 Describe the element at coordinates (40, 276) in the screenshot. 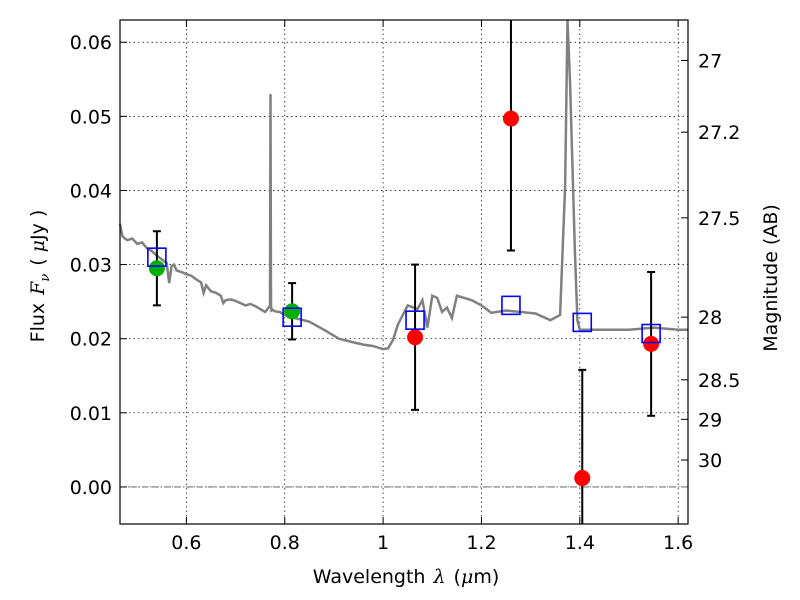

I see `y-axis-title: FluxFν(μJy )` at that location.